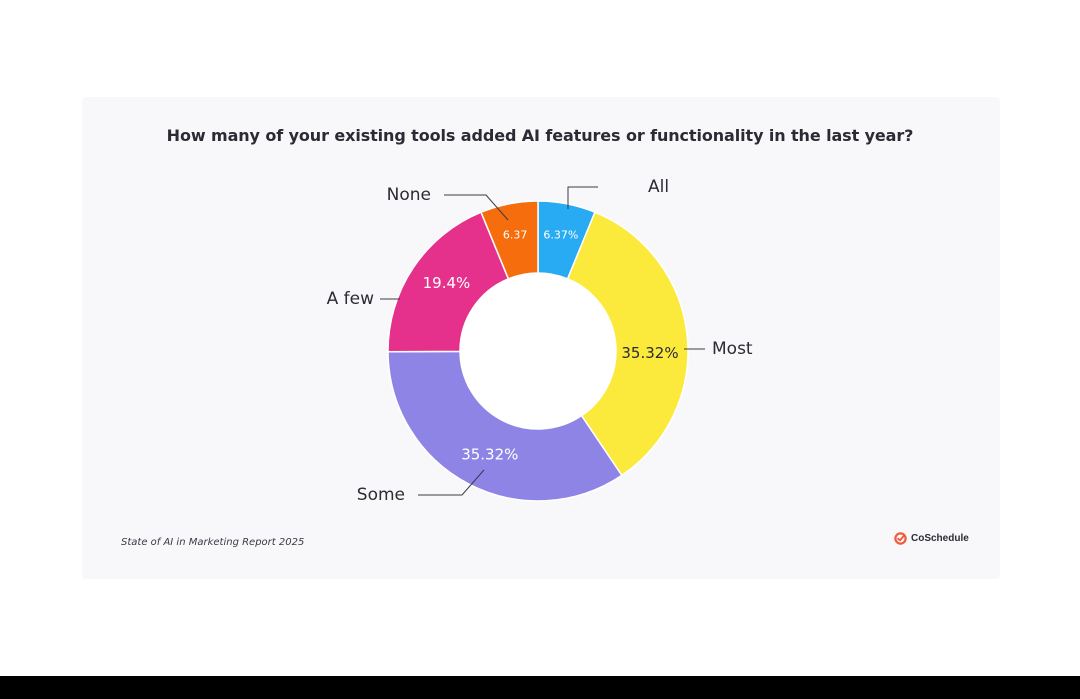  I want to click on brand-logo: CoSchedule, so click(931, 538).